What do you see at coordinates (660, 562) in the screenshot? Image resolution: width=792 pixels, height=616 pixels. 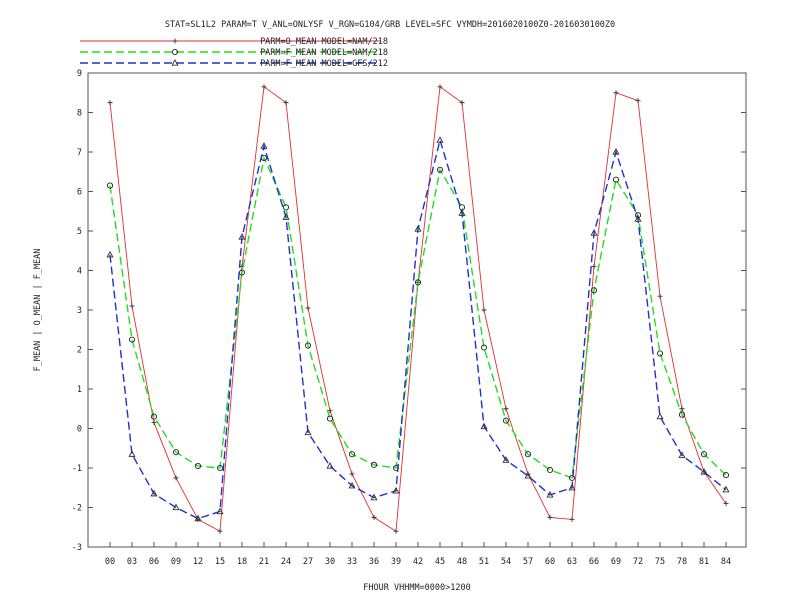 I see `x-tick-label: 75` at bounding box center [660, 562].